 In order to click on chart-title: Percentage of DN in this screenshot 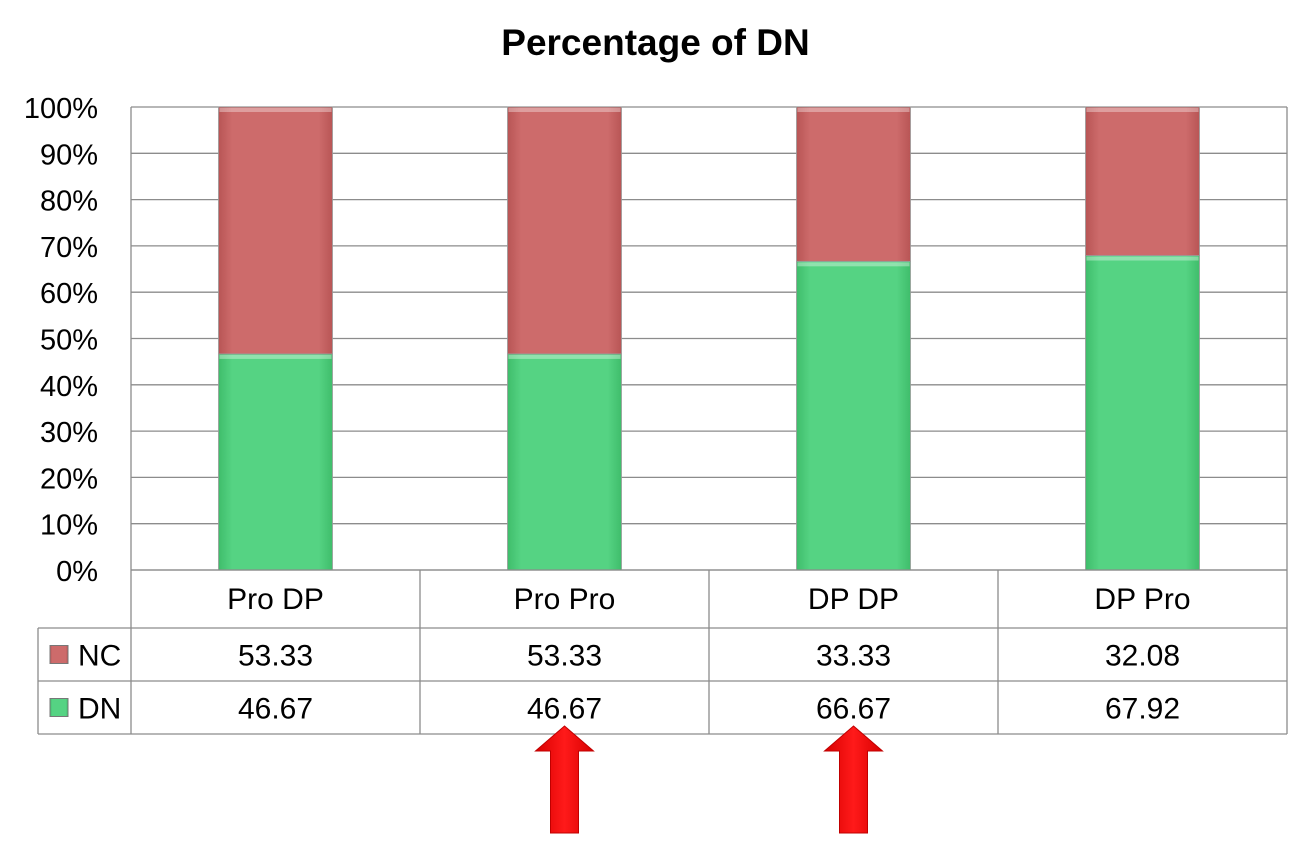, I will do `click(655, 42)`.